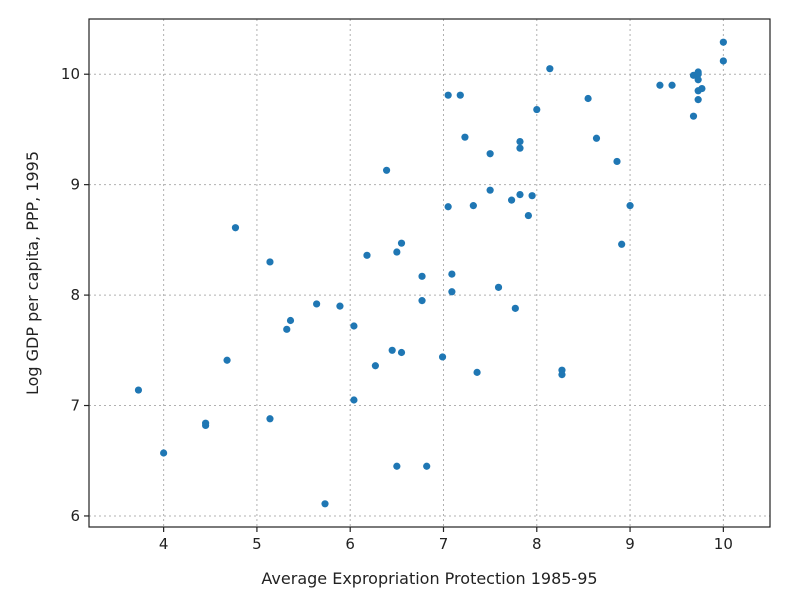  Describe the element at coordinates (75, 406) in the screenshot. I see `y-tick-label: 7` at that location.